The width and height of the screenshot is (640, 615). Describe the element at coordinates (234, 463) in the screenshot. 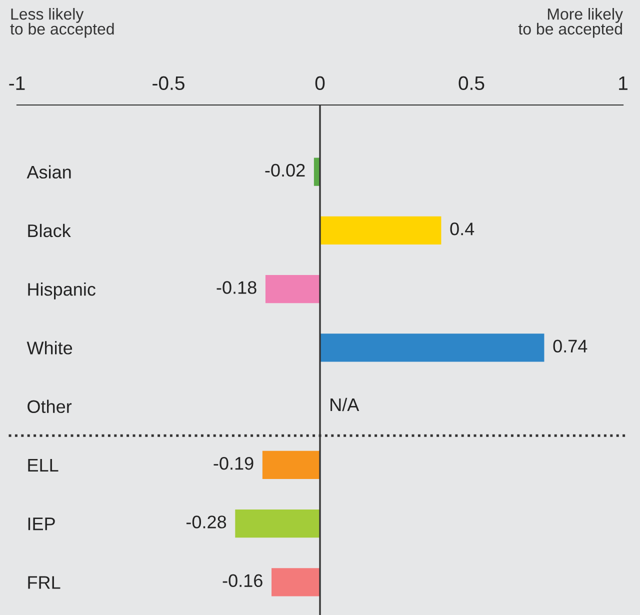

I see `data-label: -0.19` at that location.